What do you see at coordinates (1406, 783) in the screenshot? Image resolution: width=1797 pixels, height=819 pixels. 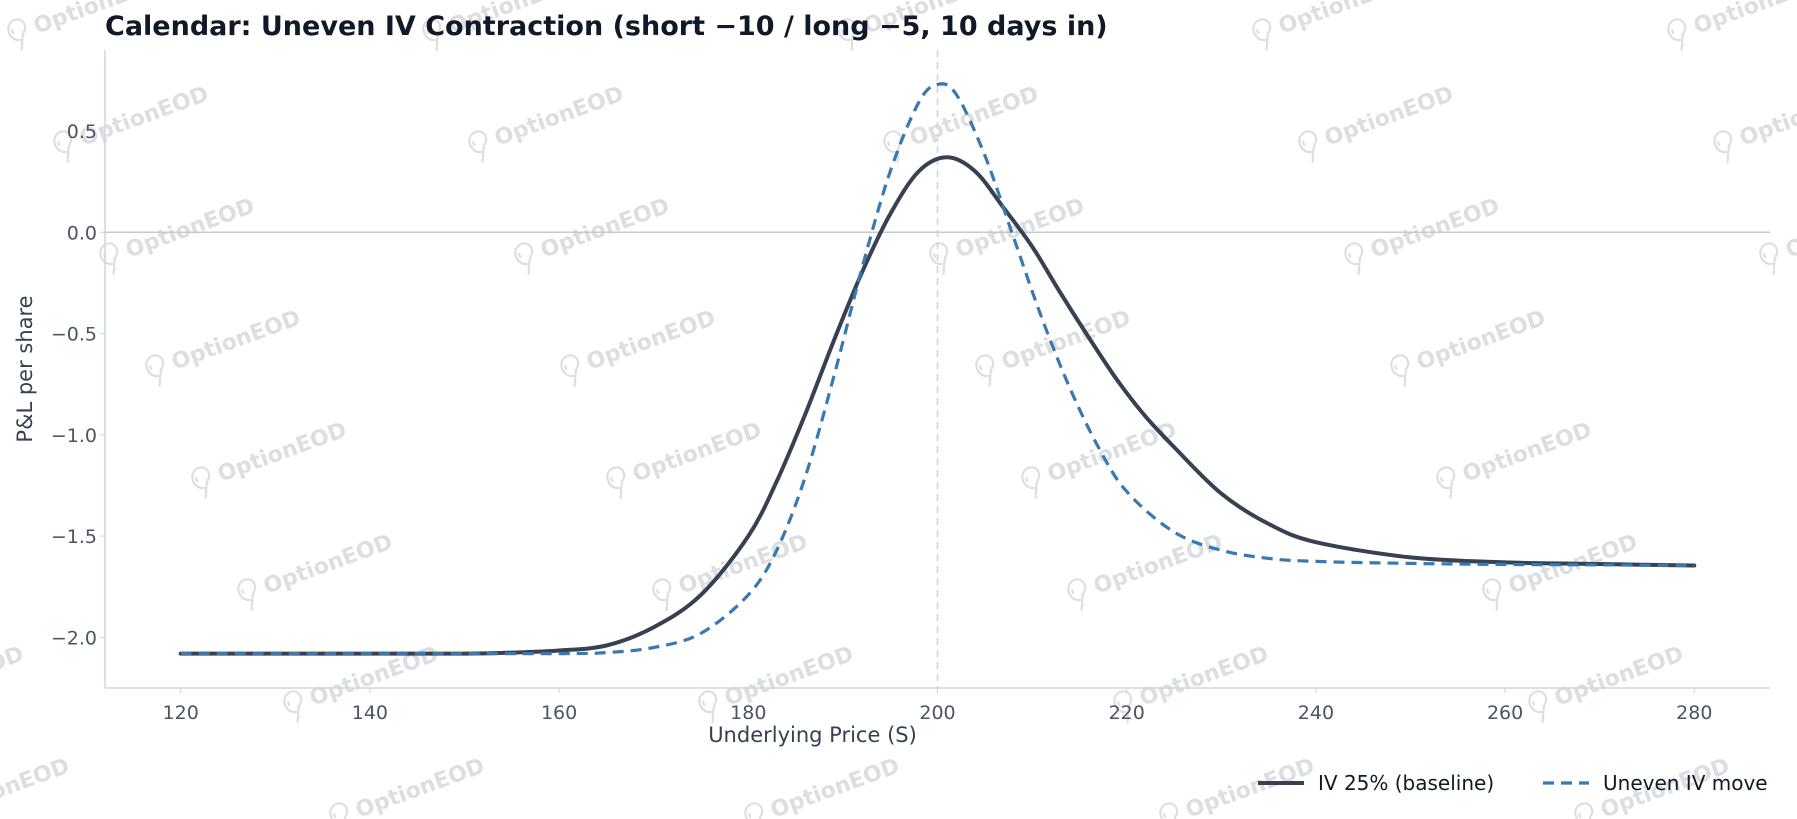 I see `legend-label: IV 25% (baseline)` at bounding box center [1406, 783].